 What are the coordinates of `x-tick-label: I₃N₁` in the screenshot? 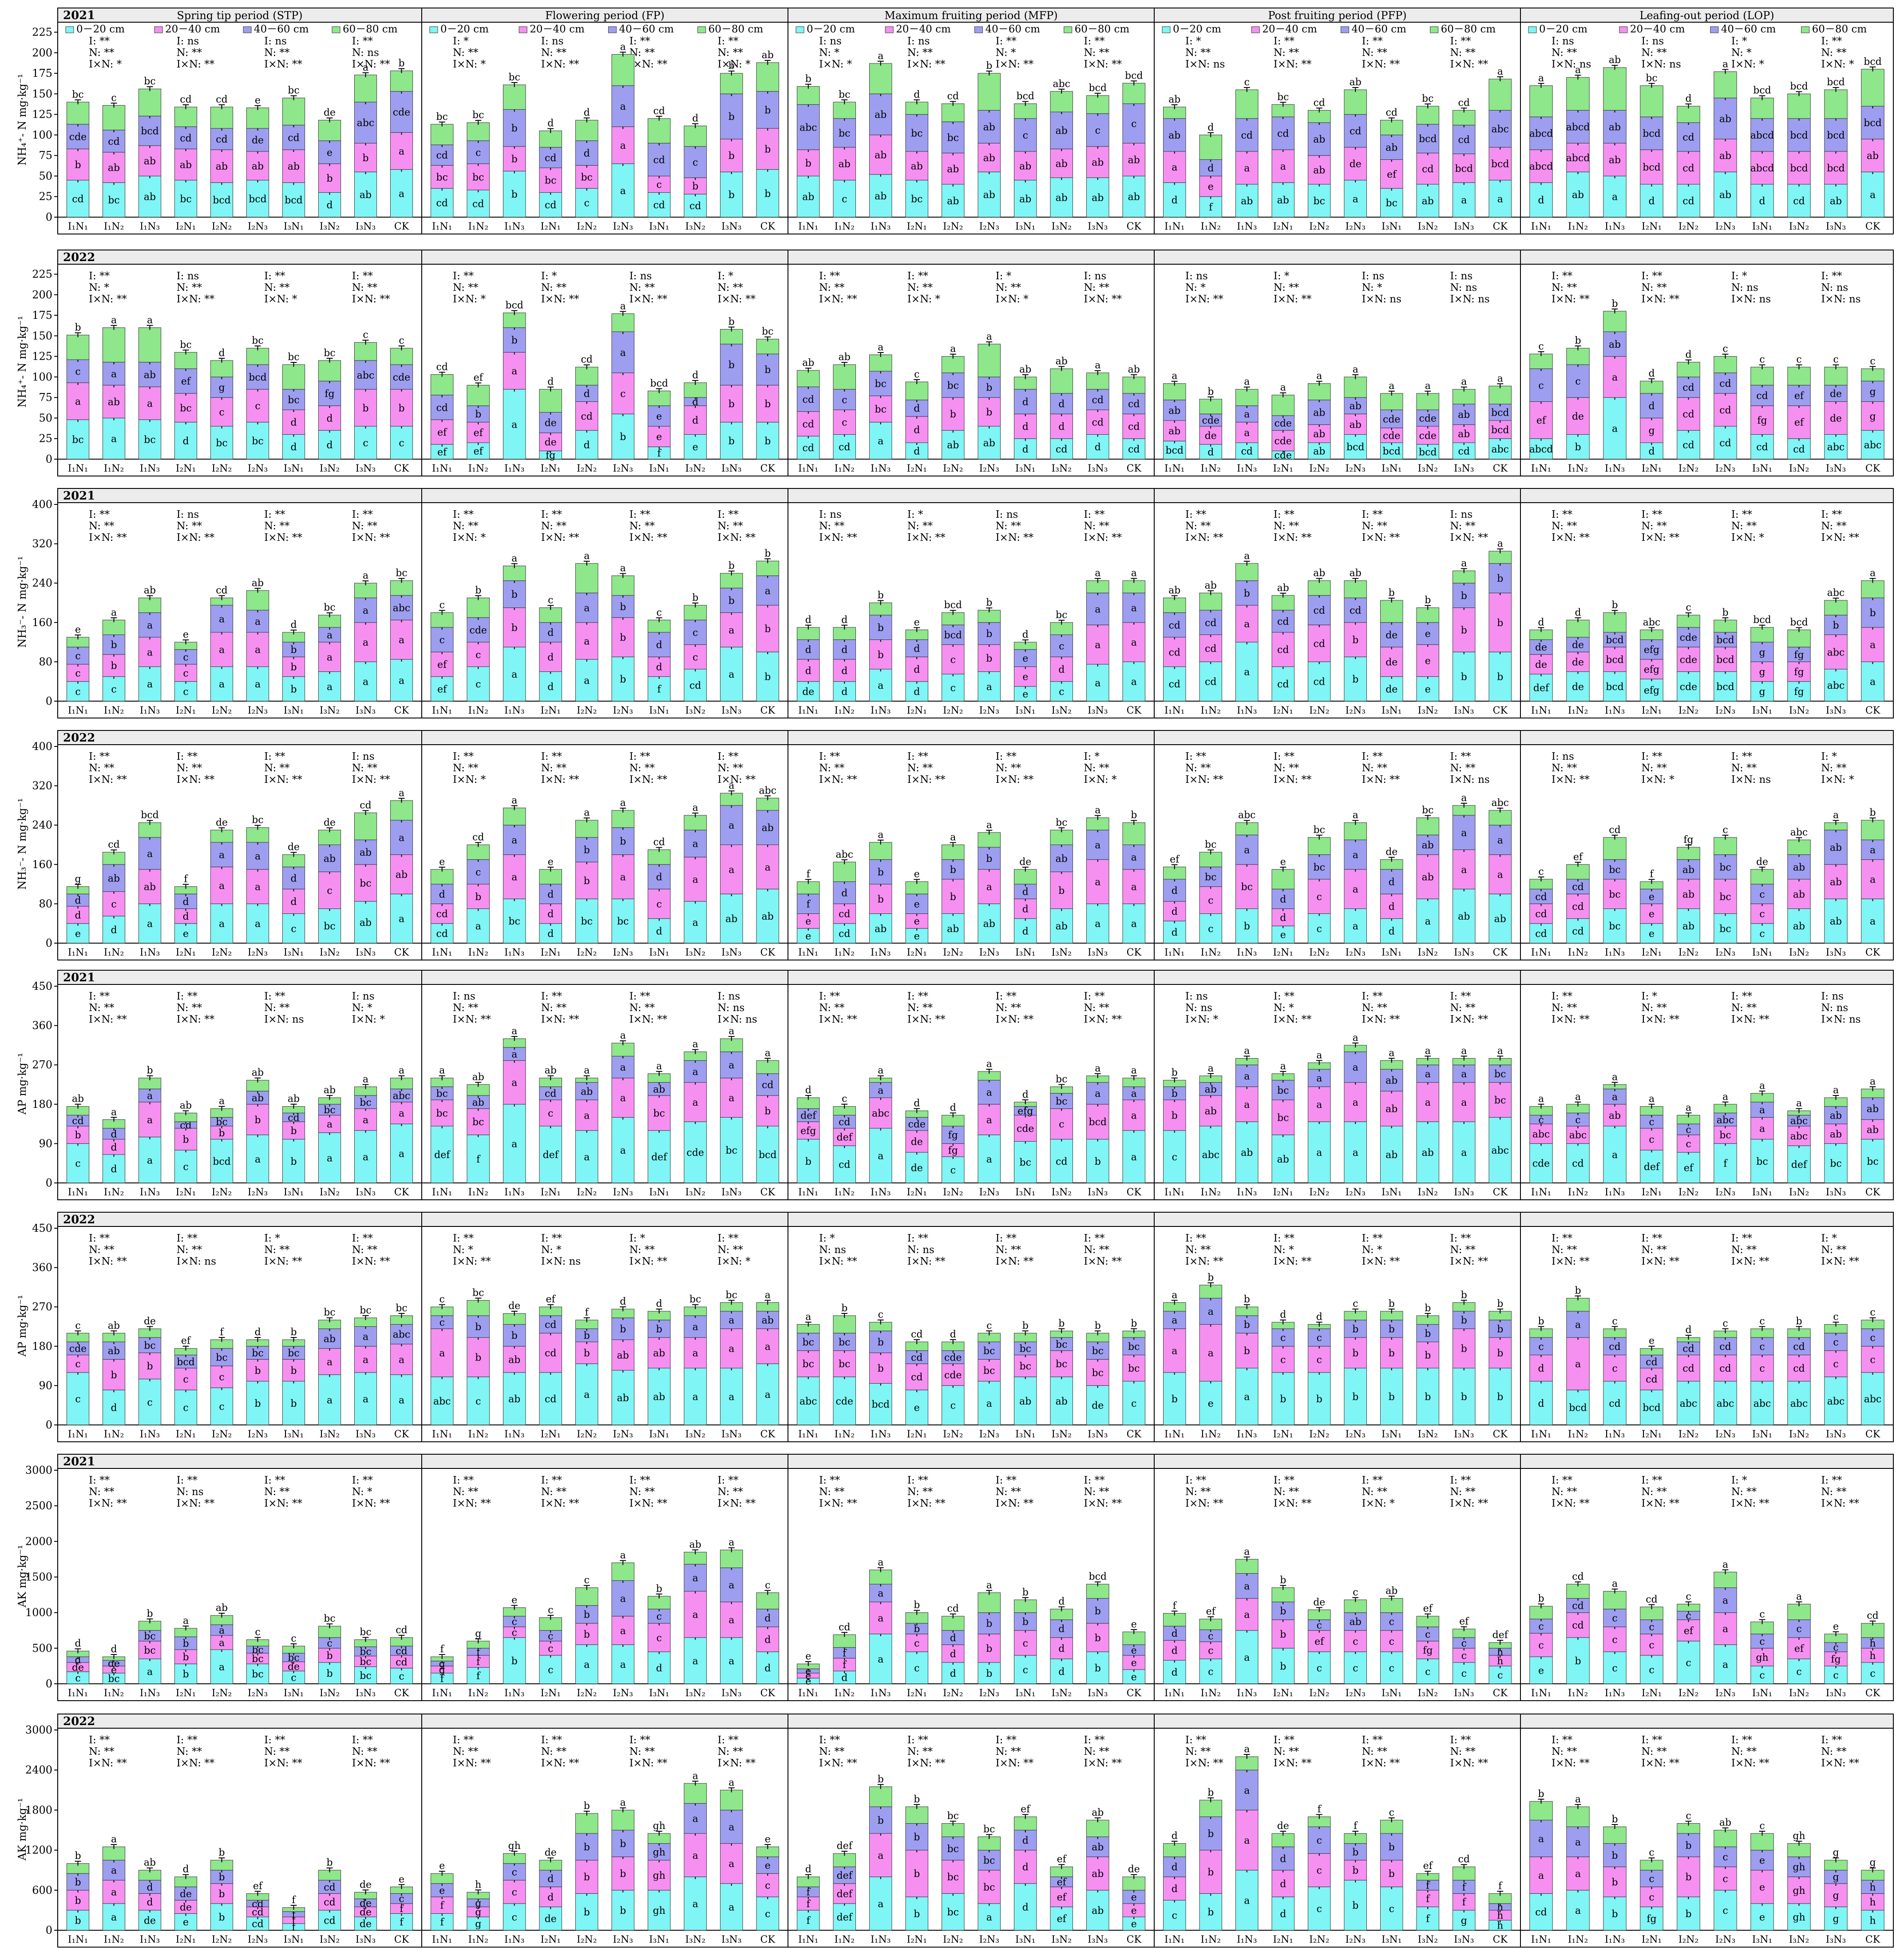 It's located at (659, 226).